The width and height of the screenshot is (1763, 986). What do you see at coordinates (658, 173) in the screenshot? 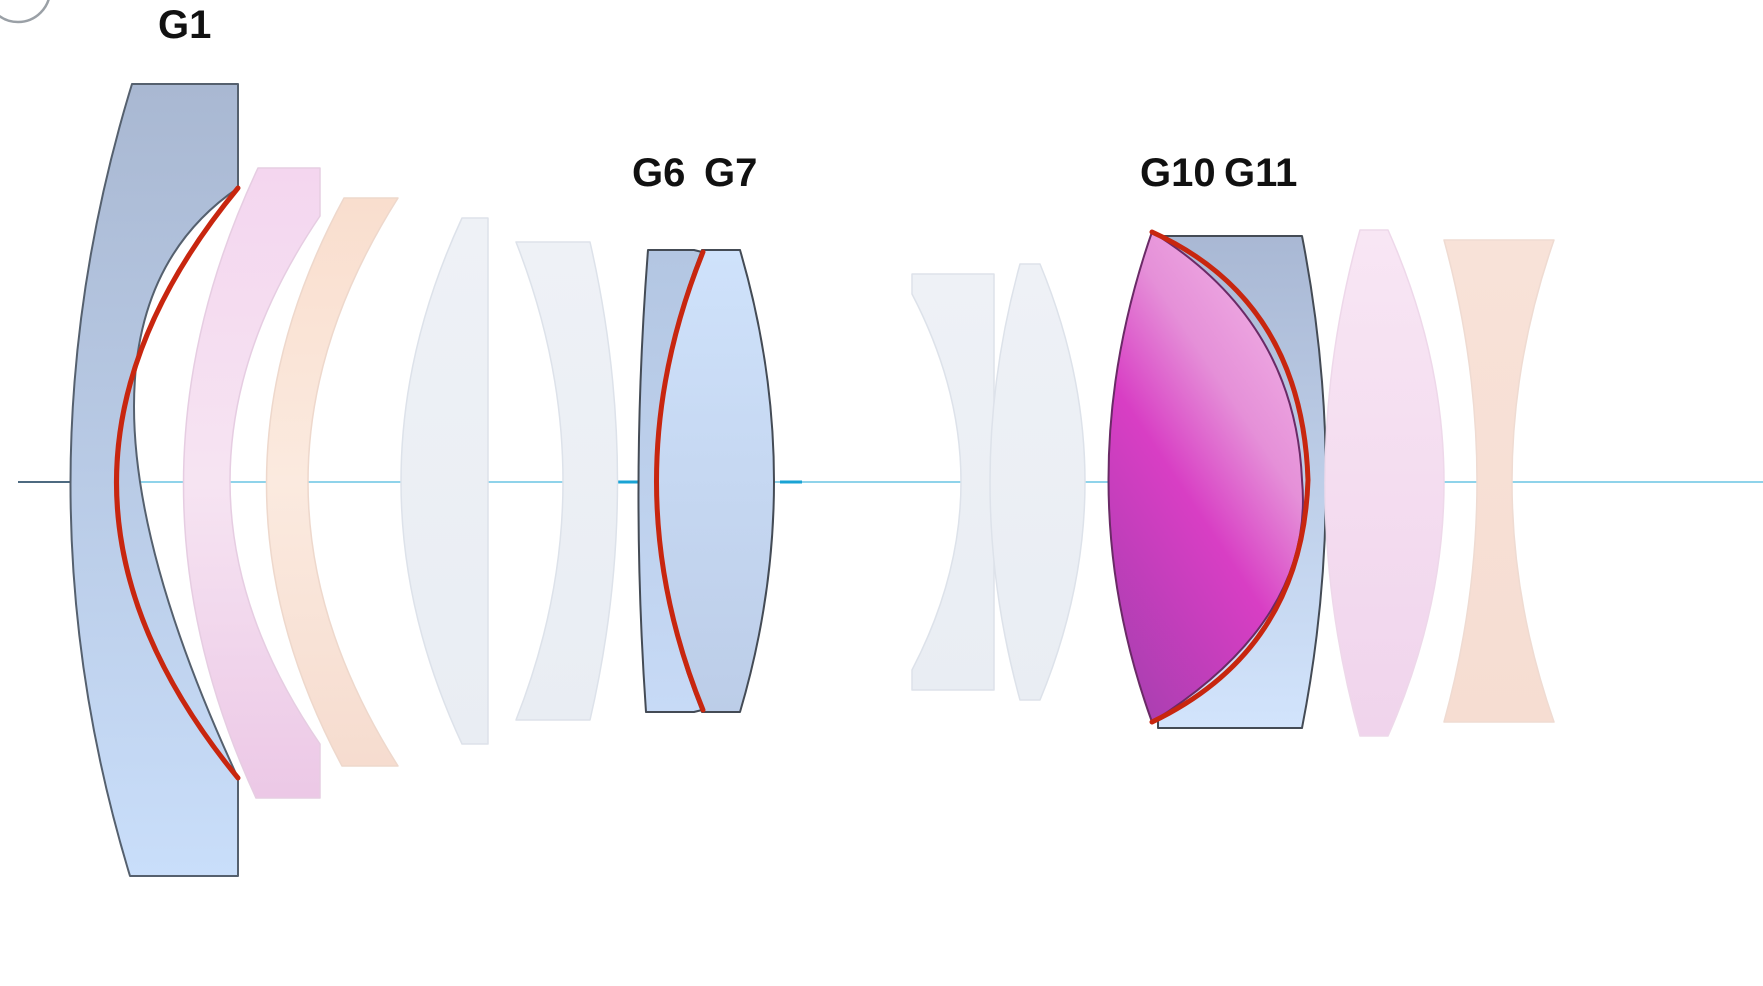
I see `label-g6: G6` at bounding box center [658, 173].